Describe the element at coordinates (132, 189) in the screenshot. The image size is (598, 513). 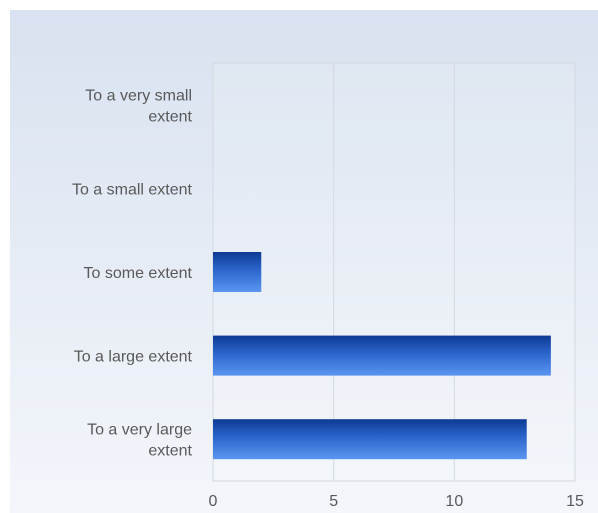
I see `category-label-2: To a small extent` at that location.